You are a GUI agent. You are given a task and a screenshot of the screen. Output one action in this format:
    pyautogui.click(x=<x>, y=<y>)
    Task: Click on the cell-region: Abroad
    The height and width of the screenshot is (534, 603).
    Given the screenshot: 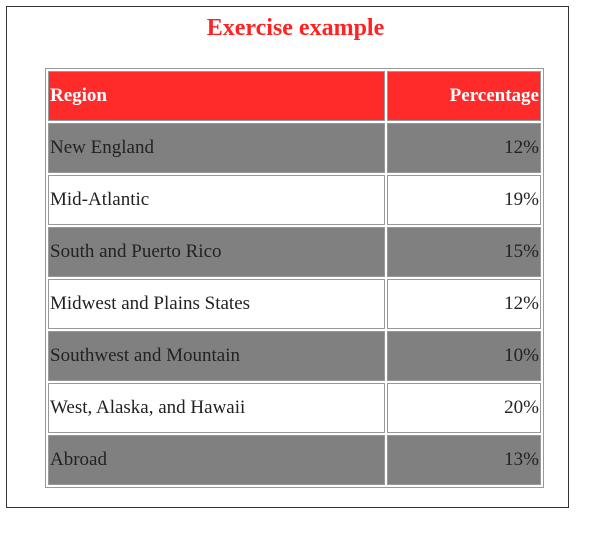 What is the action you would take?
    pyautogui.click(x=216, y=460)
    